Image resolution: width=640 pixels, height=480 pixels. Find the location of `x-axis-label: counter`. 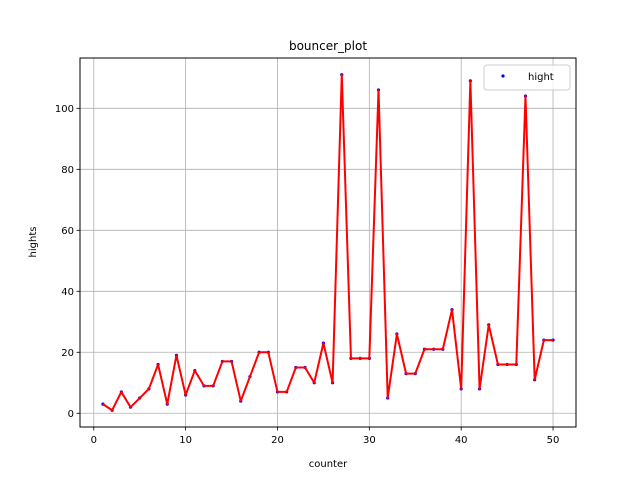

x-axis-label: counter is located at coordinates (328, 464).